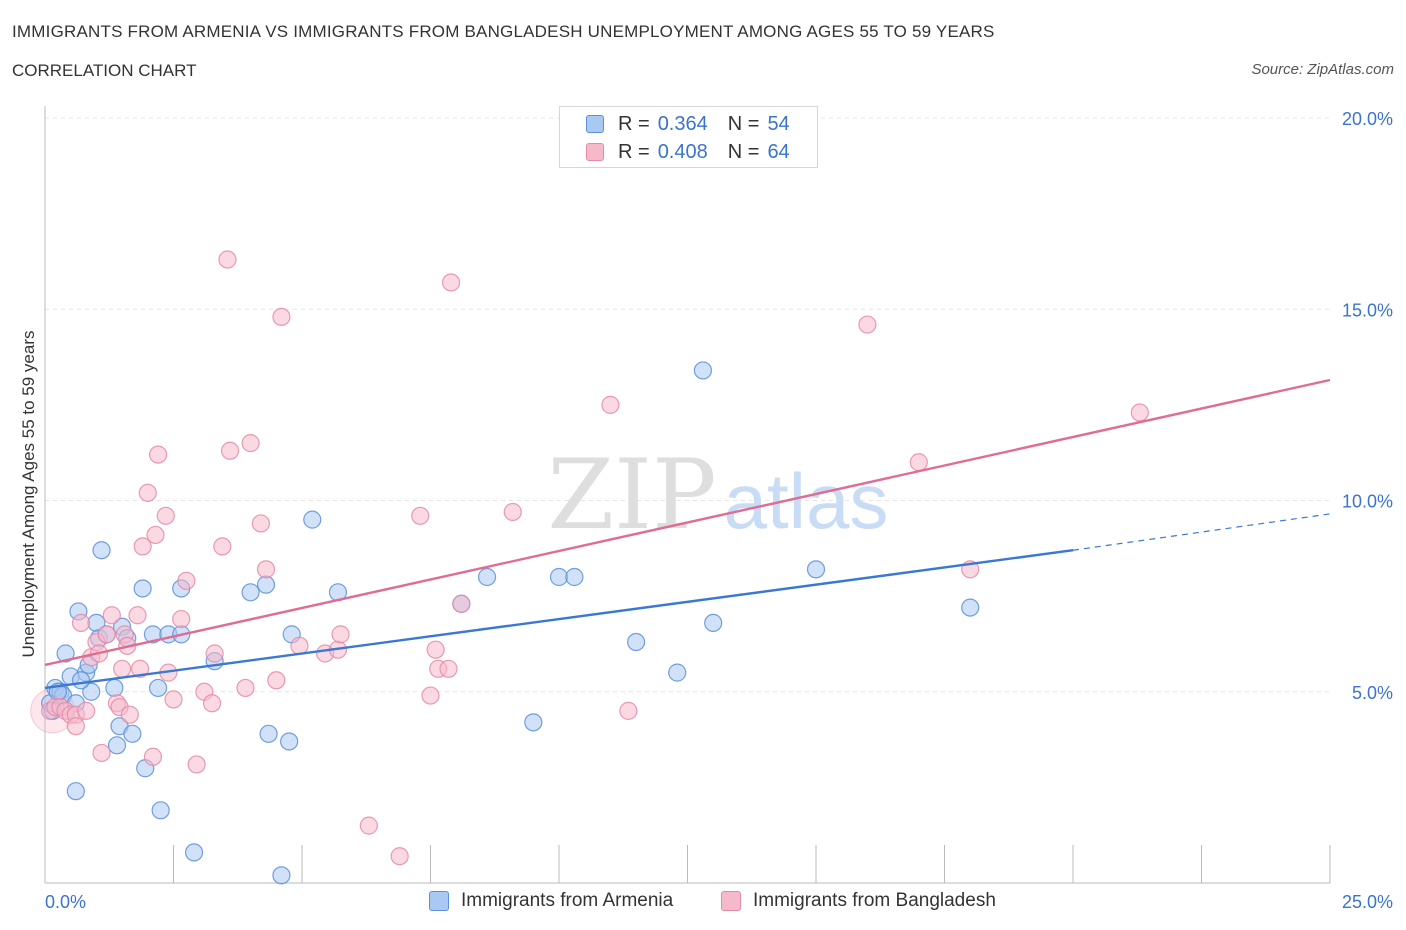 The image size is (1406, 930). What do you see at coordinates (1367, 119) in the screenshot?
I see `y-tick-label: 20.0%` at bounding box center [1367, 119].